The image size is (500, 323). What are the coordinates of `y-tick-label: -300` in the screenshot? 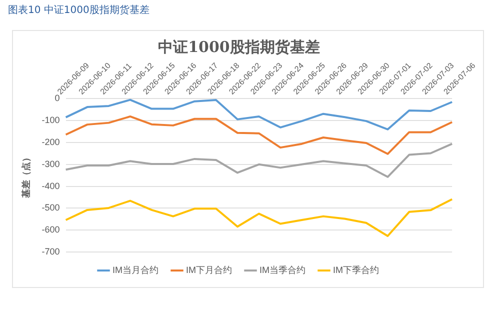 It's located at (51, 163).